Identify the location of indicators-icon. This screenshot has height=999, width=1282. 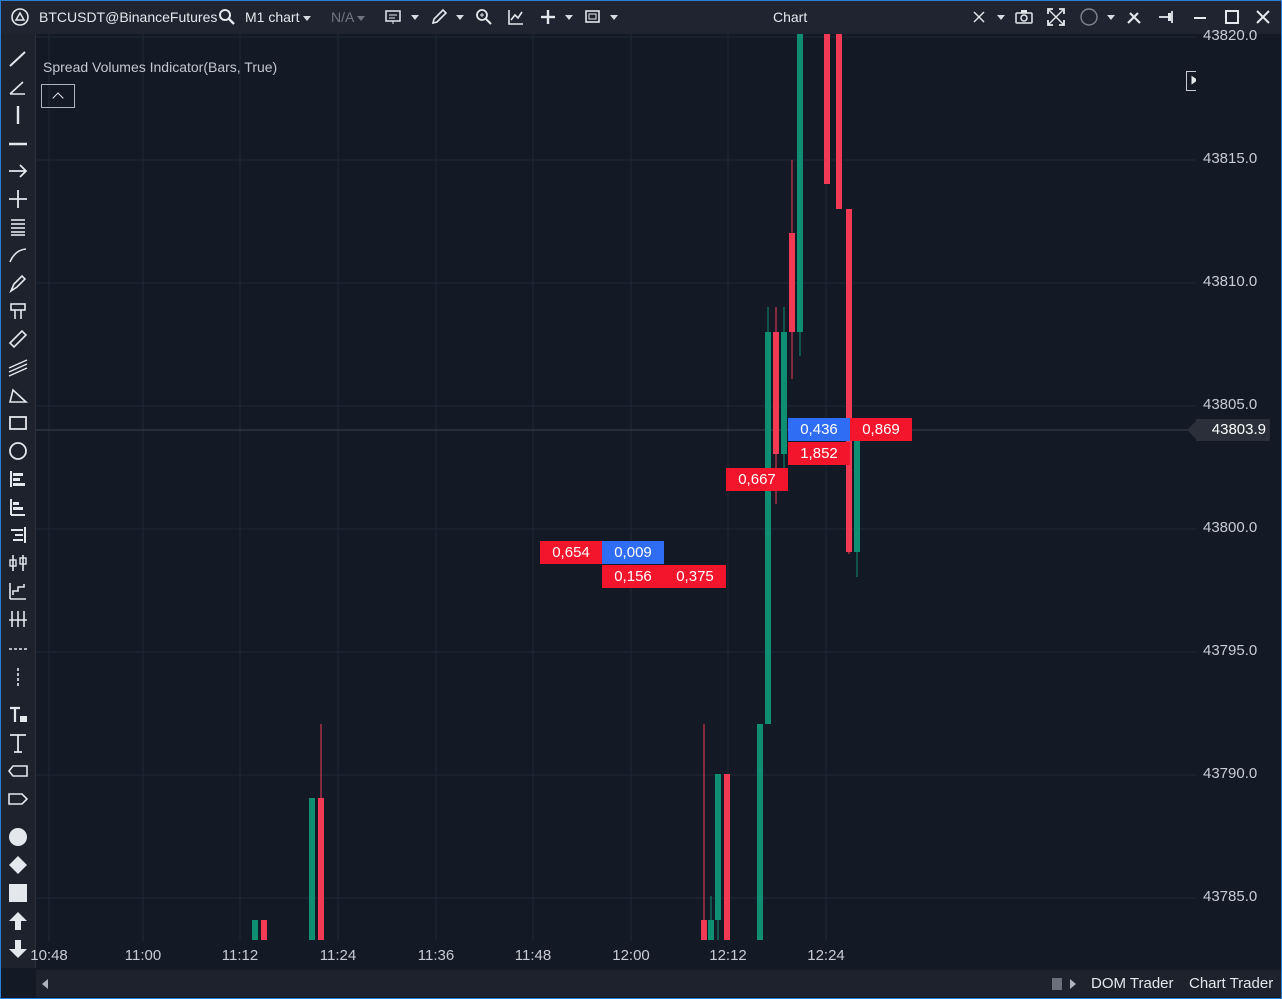
(516, 17).